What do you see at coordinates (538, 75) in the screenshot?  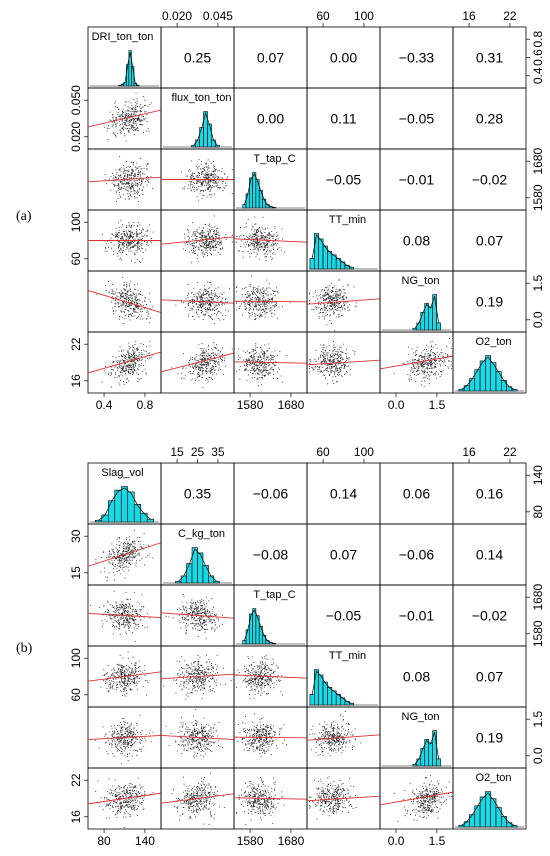 I see `tick-label: 0.4` at bounding box center [538, 75].